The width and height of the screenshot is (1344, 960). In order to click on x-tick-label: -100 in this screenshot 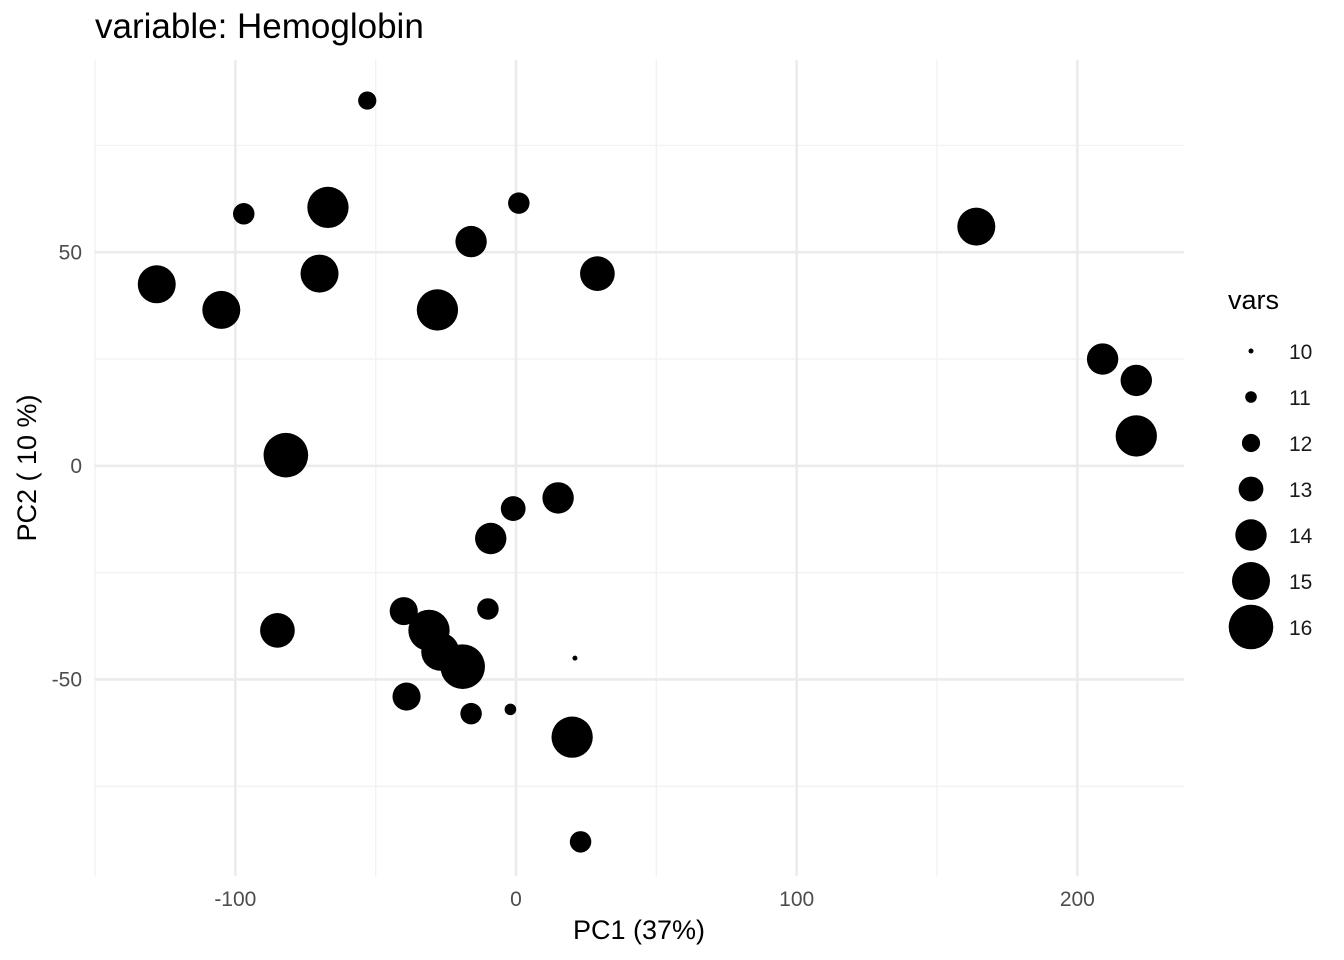, I will do `click(235, 899)`.